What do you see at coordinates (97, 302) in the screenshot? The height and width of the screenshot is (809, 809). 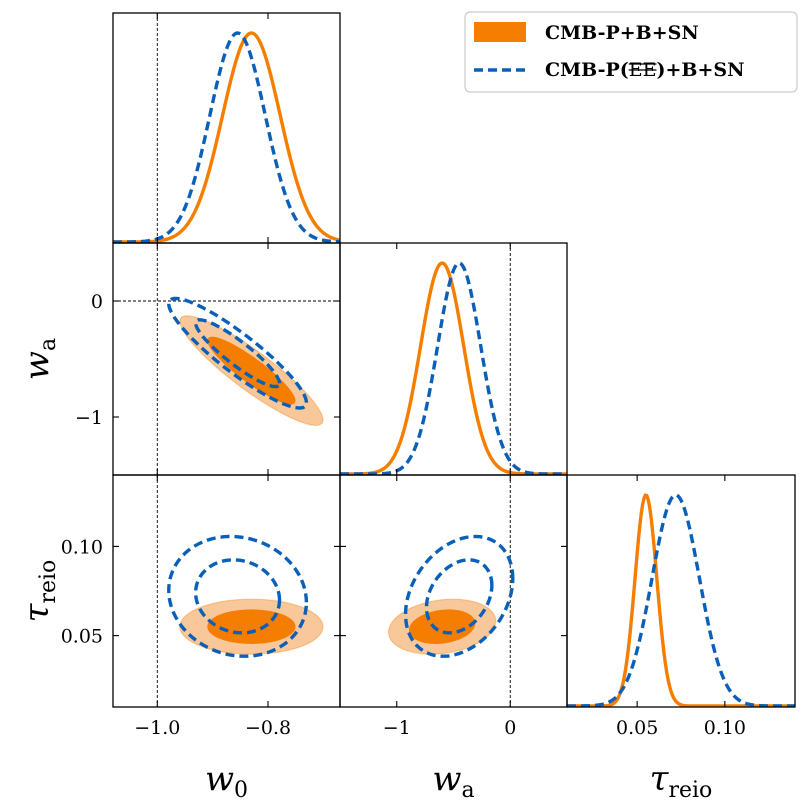 I see `y-tick-label-wa: 0` at bounding box center [97, 302].